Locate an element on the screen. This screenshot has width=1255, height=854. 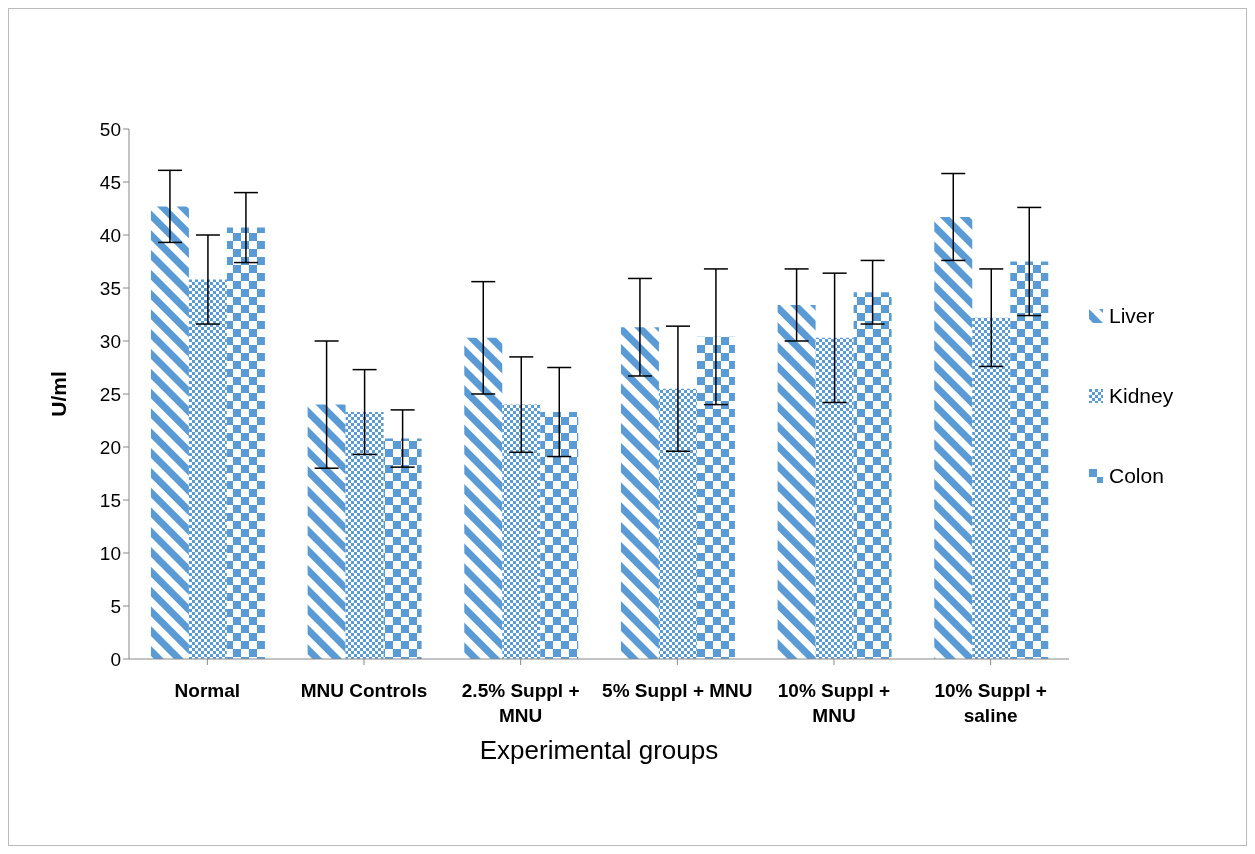
y-tick-label: 40 is located at coordinates (110, 235).